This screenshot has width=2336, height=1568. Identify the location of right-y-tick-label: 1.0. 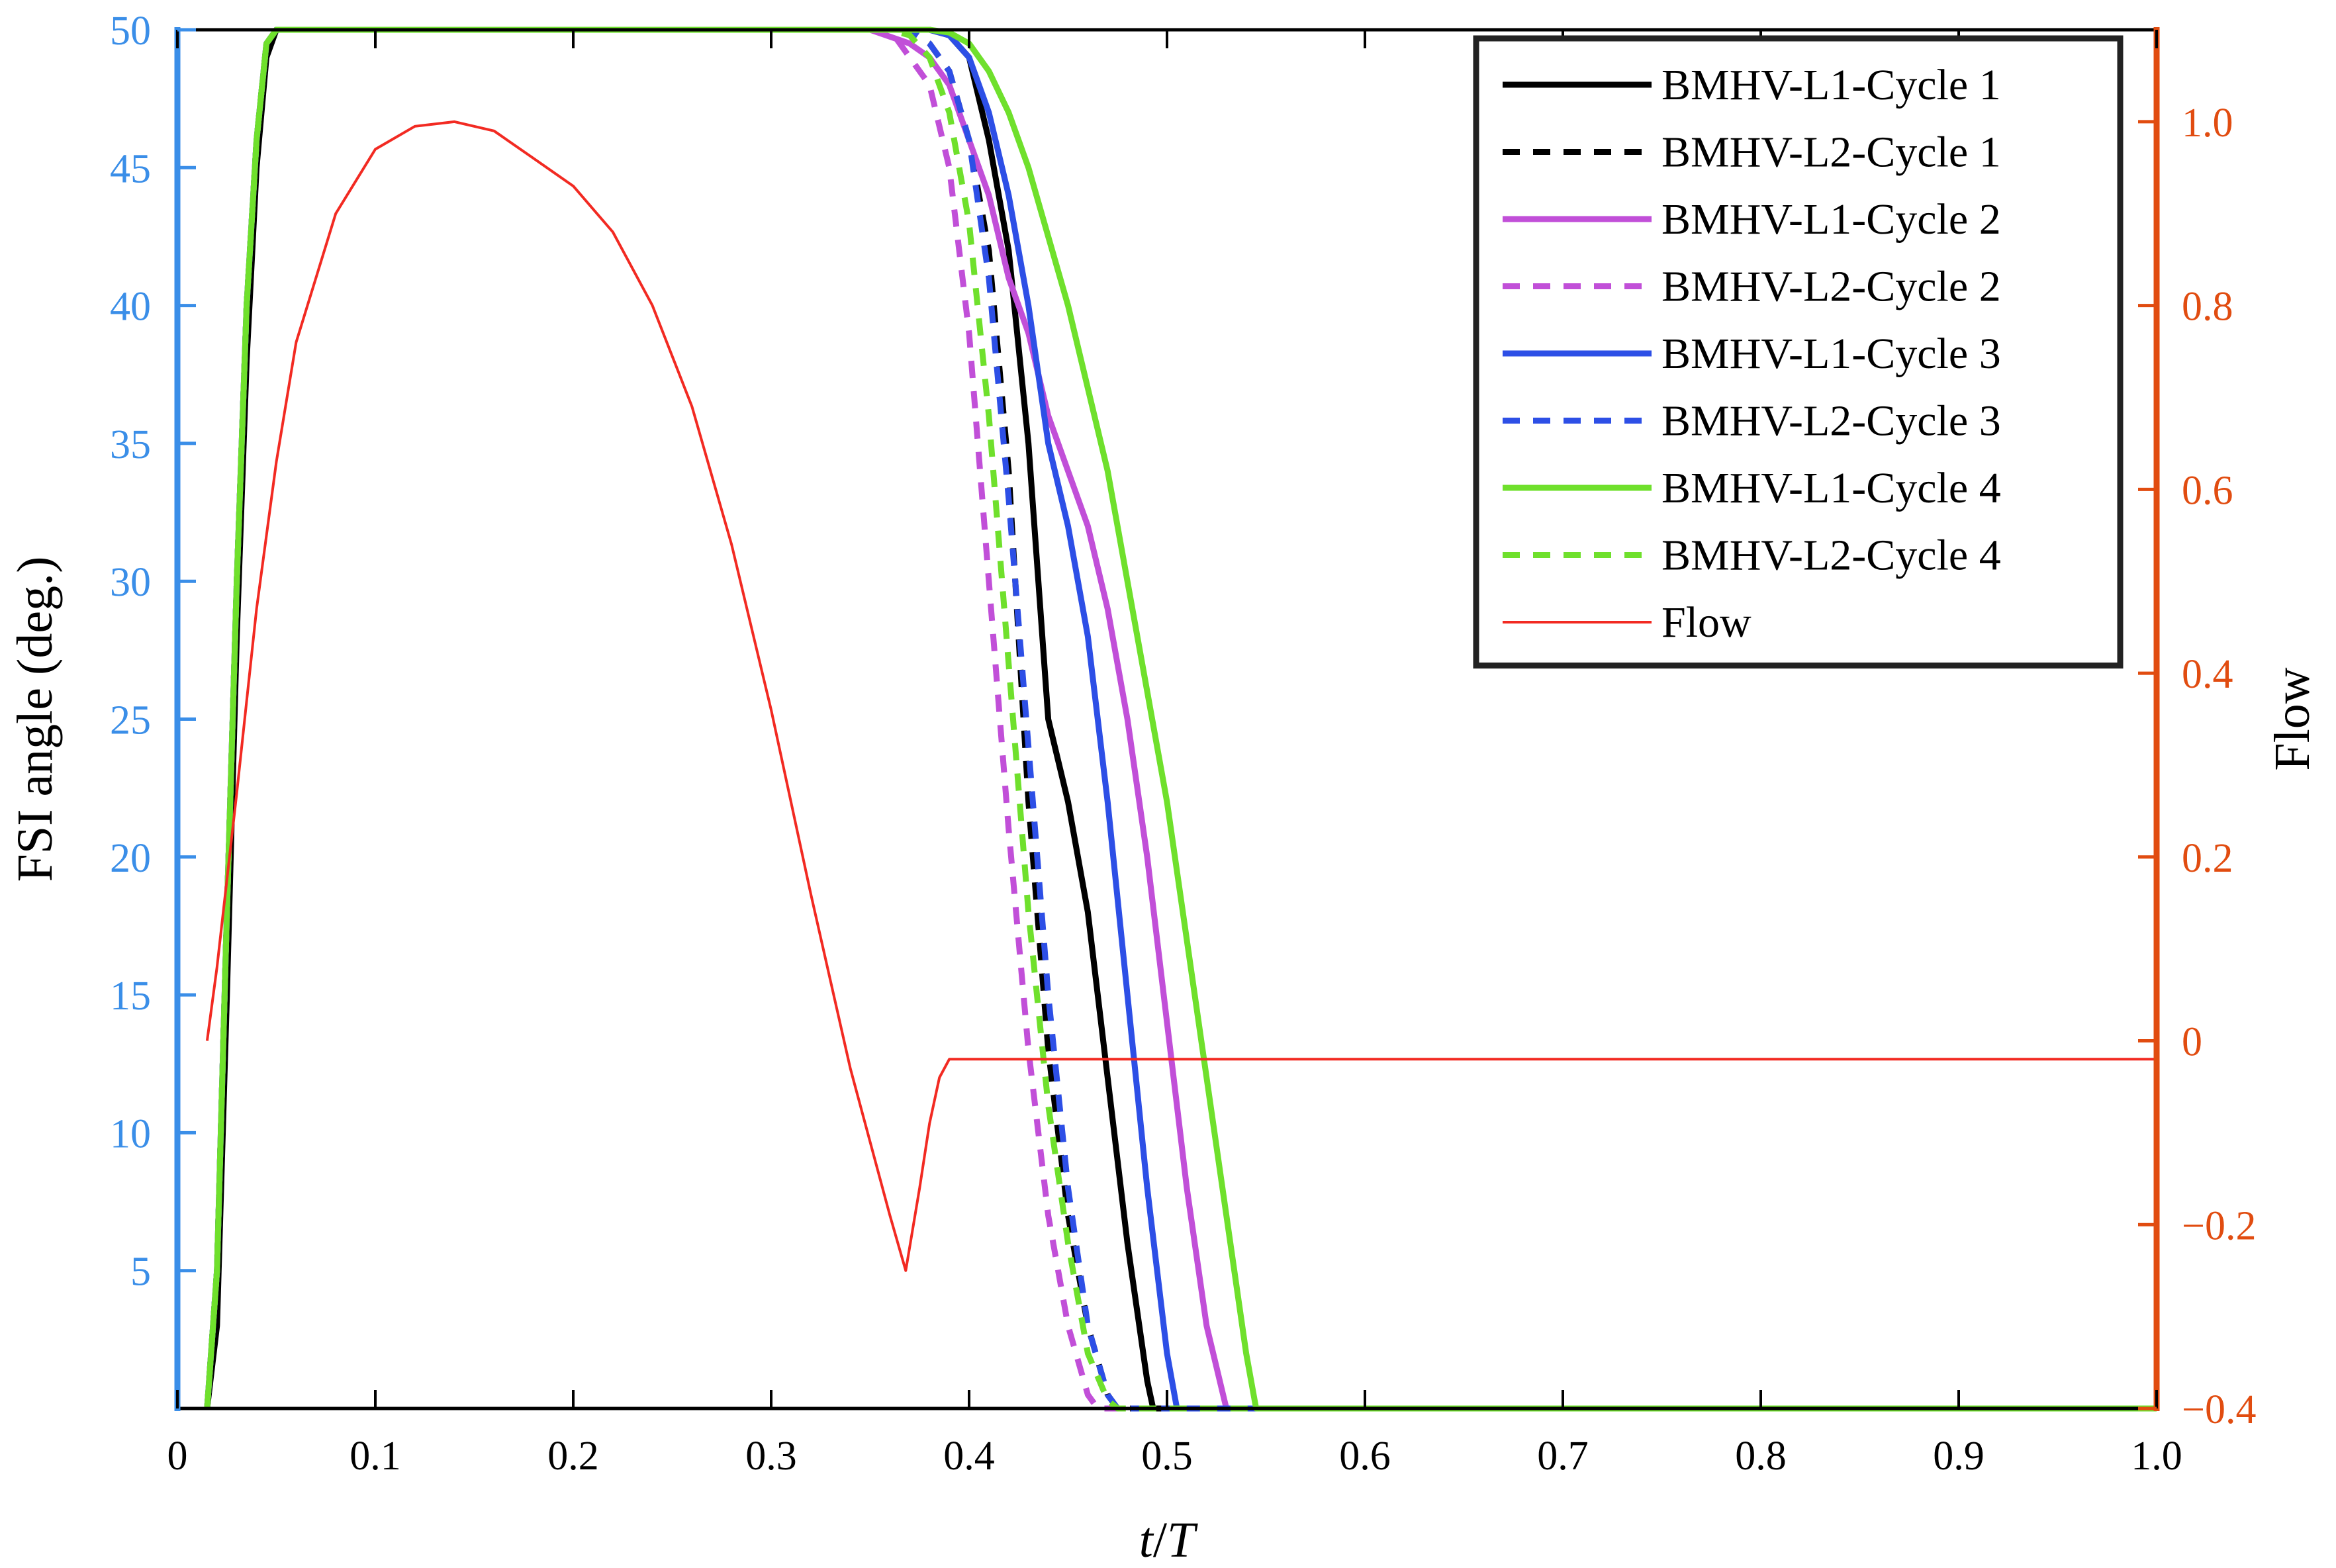
(2207, 123).